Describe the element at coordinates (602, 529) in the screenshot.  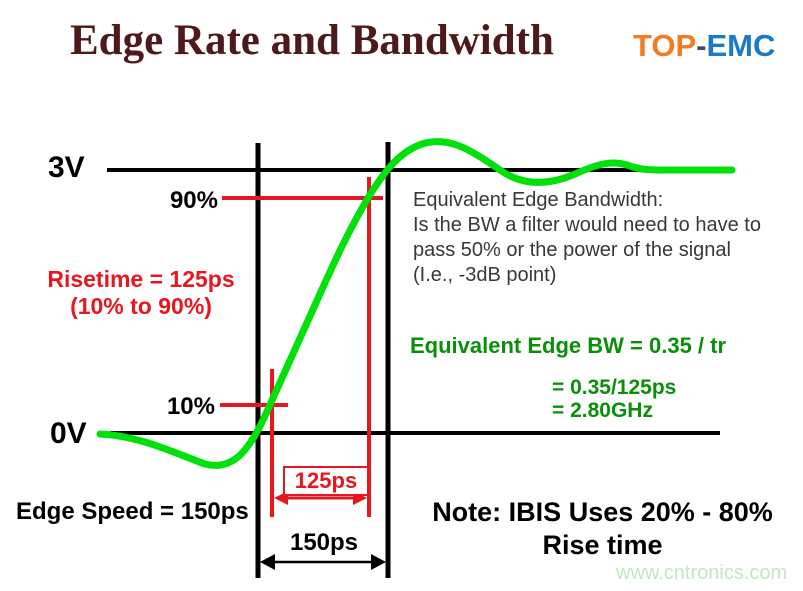
I see `ibis-note: Note: IBIS Uses 20% - 80% Rise time` at that location.